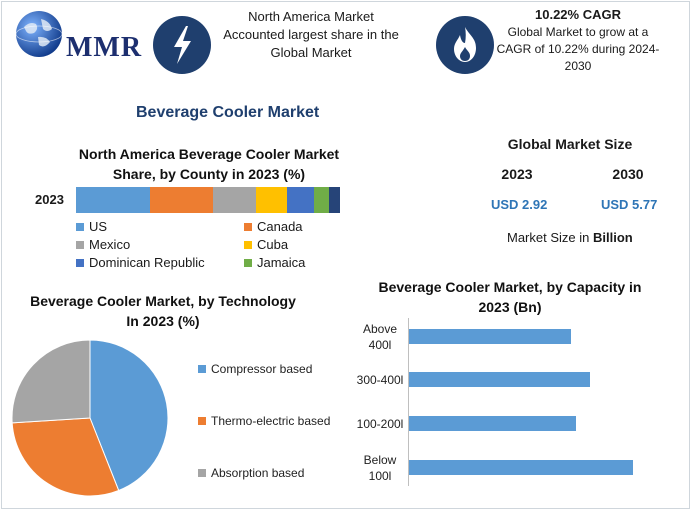 The image size is (693, 512). I want to click on legend-mexico: Mexico, so click(103, 244).